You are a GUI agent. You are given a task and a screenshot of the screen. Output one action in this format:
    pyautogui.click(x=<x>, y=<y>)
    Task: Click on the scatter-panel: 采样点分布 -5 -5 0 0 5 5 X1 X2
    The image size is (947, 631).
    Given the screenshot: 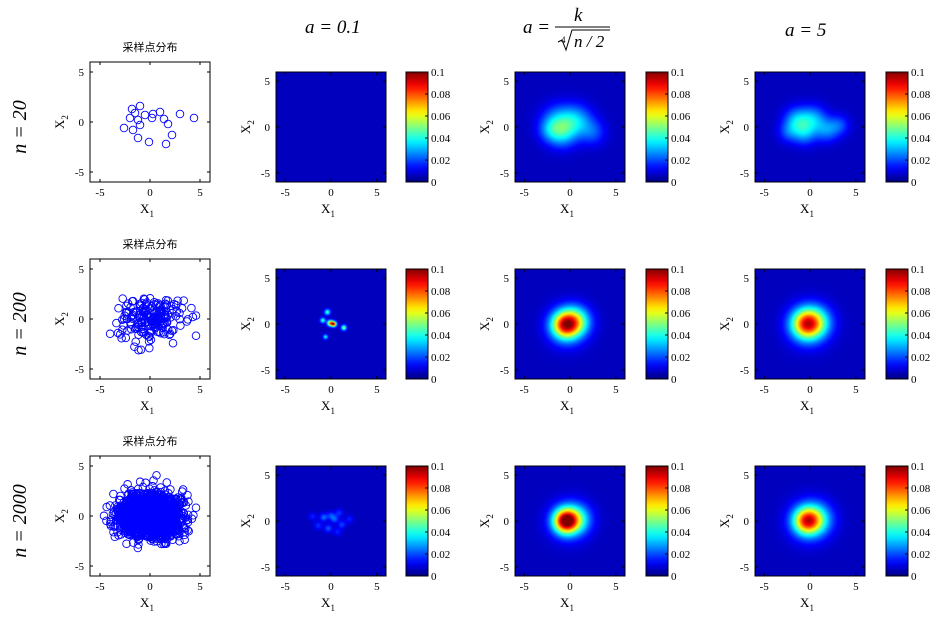 What is the action you would take?
    pyautogui.click(x=131, y=129)
    